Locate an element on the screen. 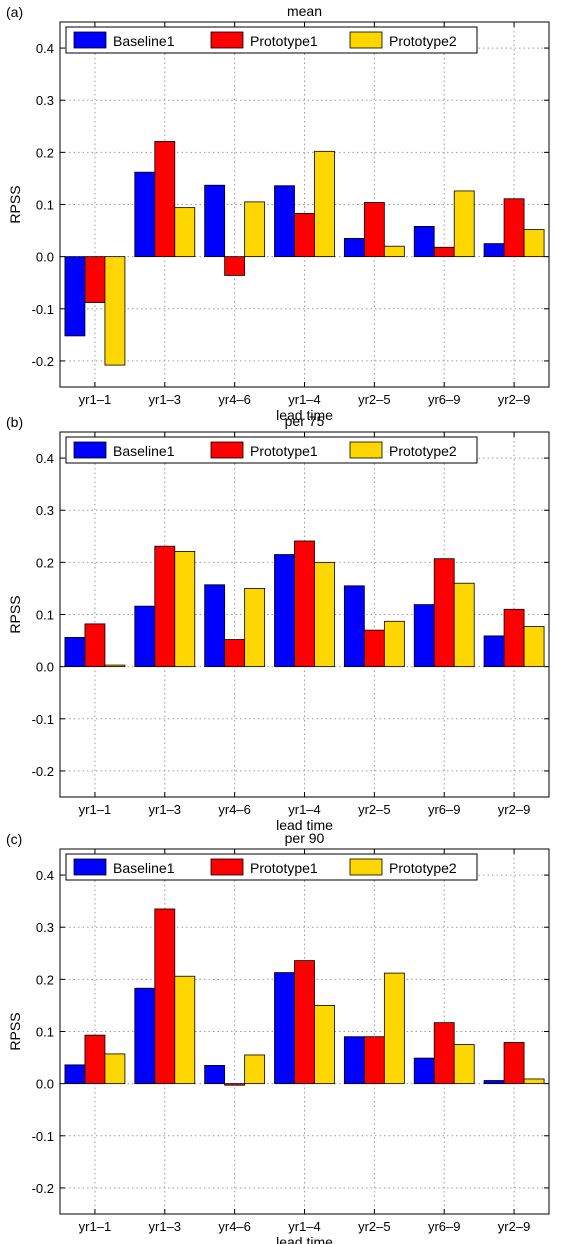 The height and width of the screenshot is (1244, 561). y-tick-label: -0.1 is located at coordinates (43, 1136).